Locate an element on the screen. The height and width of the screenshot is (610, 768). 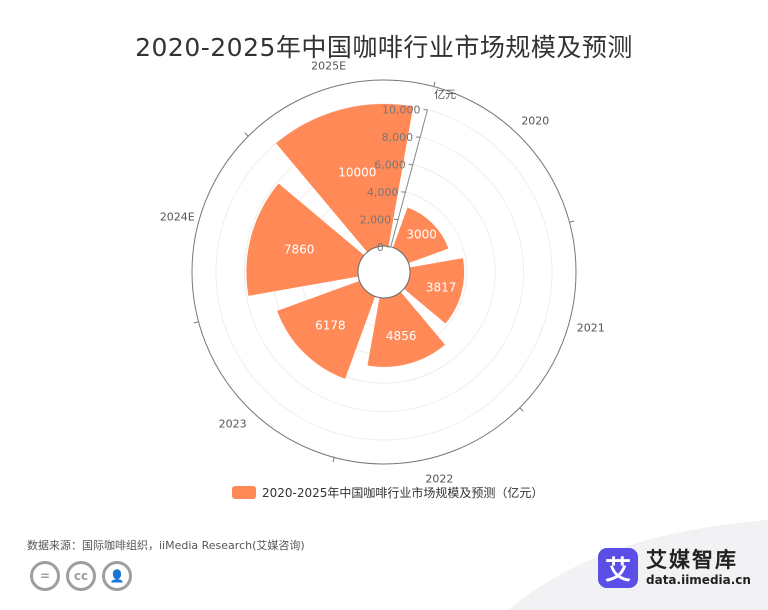
license-icons: = cc 👤 is located at coordinates (81, 576).